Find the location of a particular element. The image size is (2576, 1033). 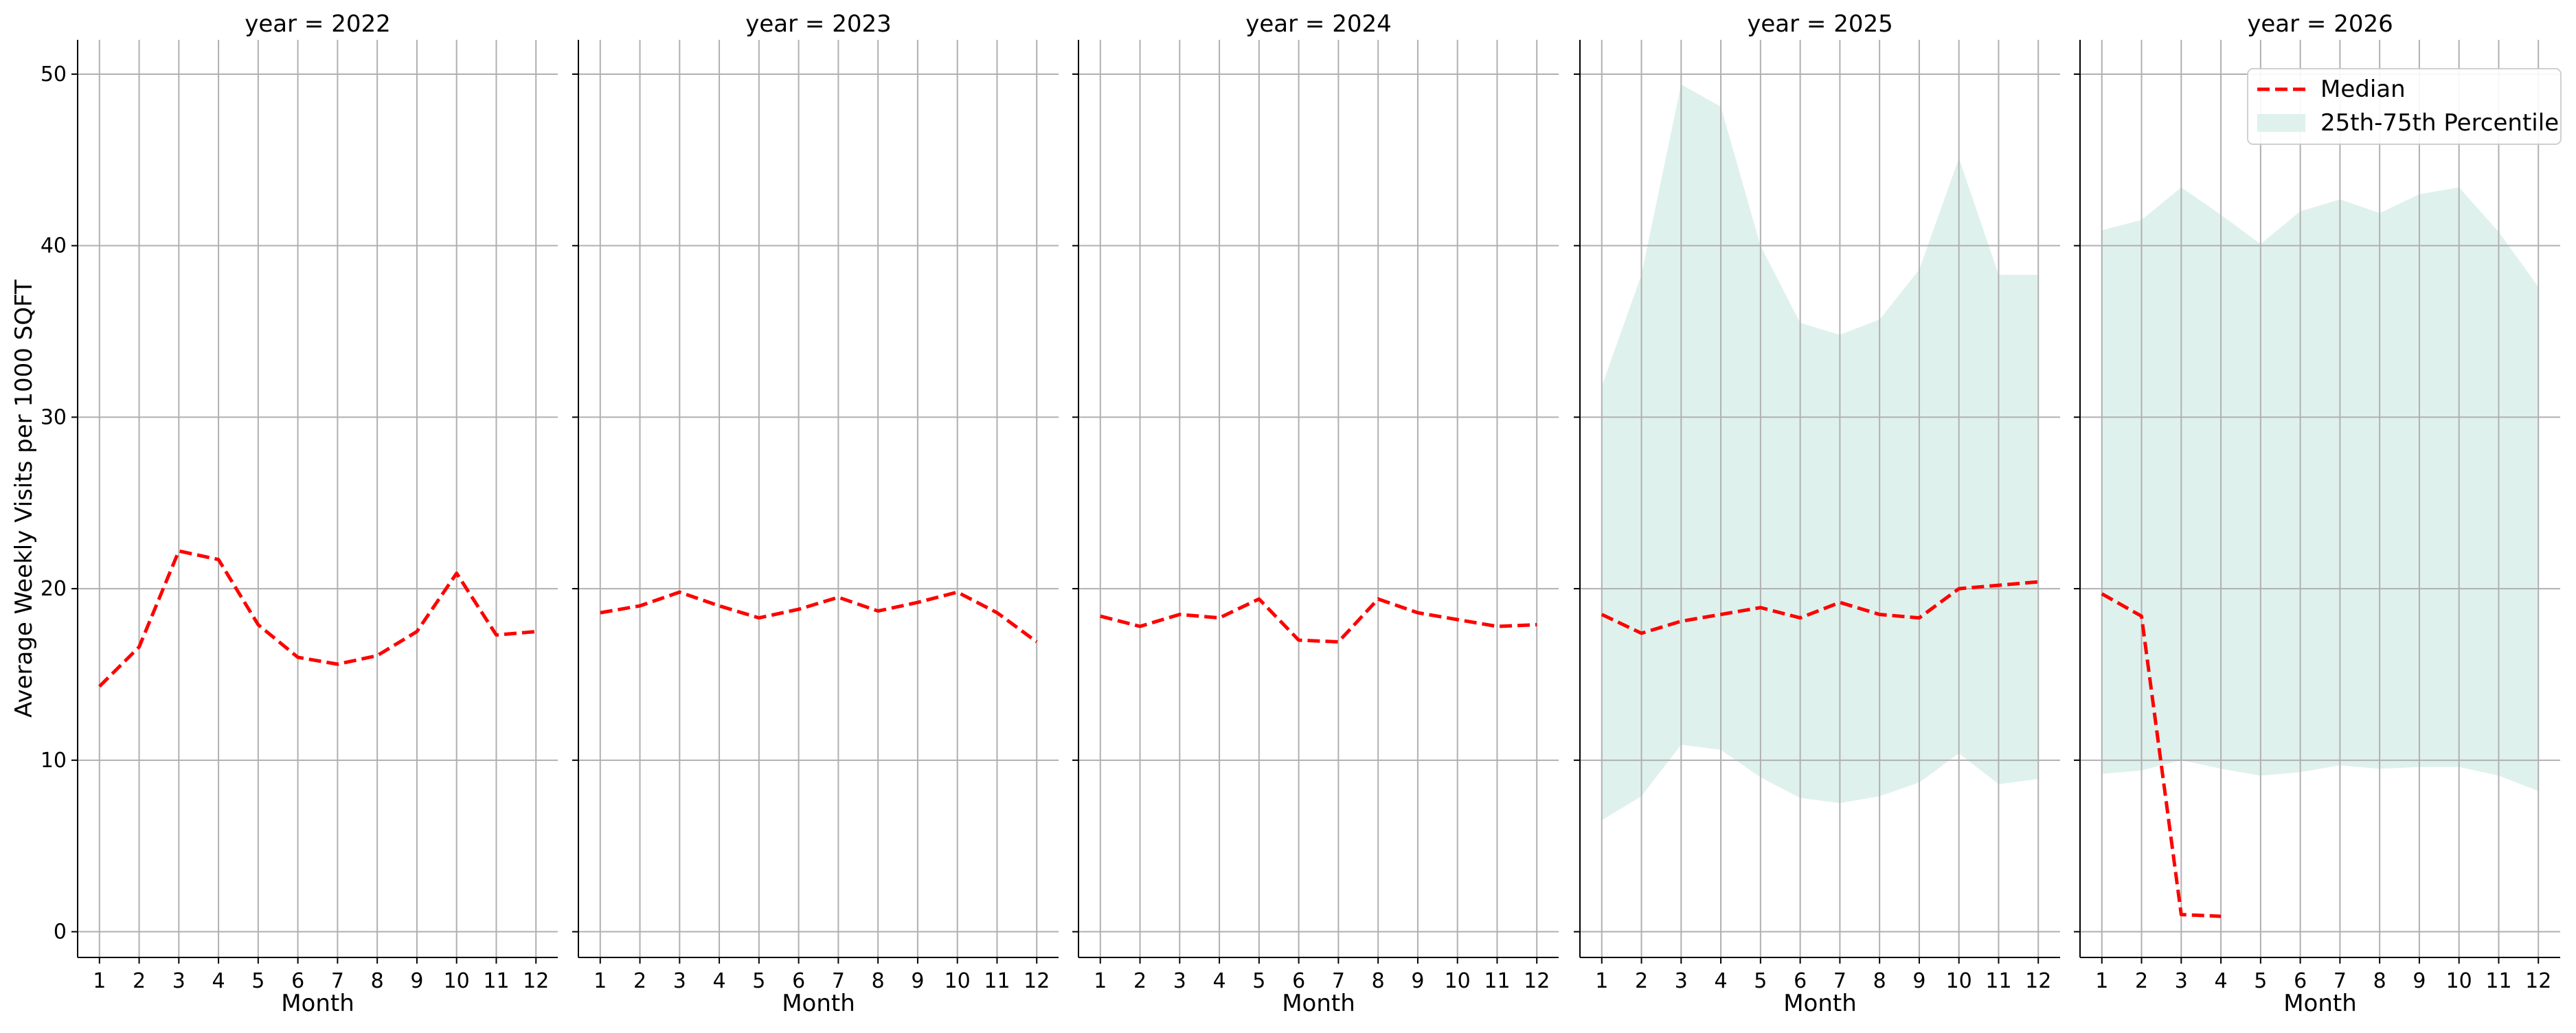

y-tick-label: 0 is located at coordinates (60, 932).